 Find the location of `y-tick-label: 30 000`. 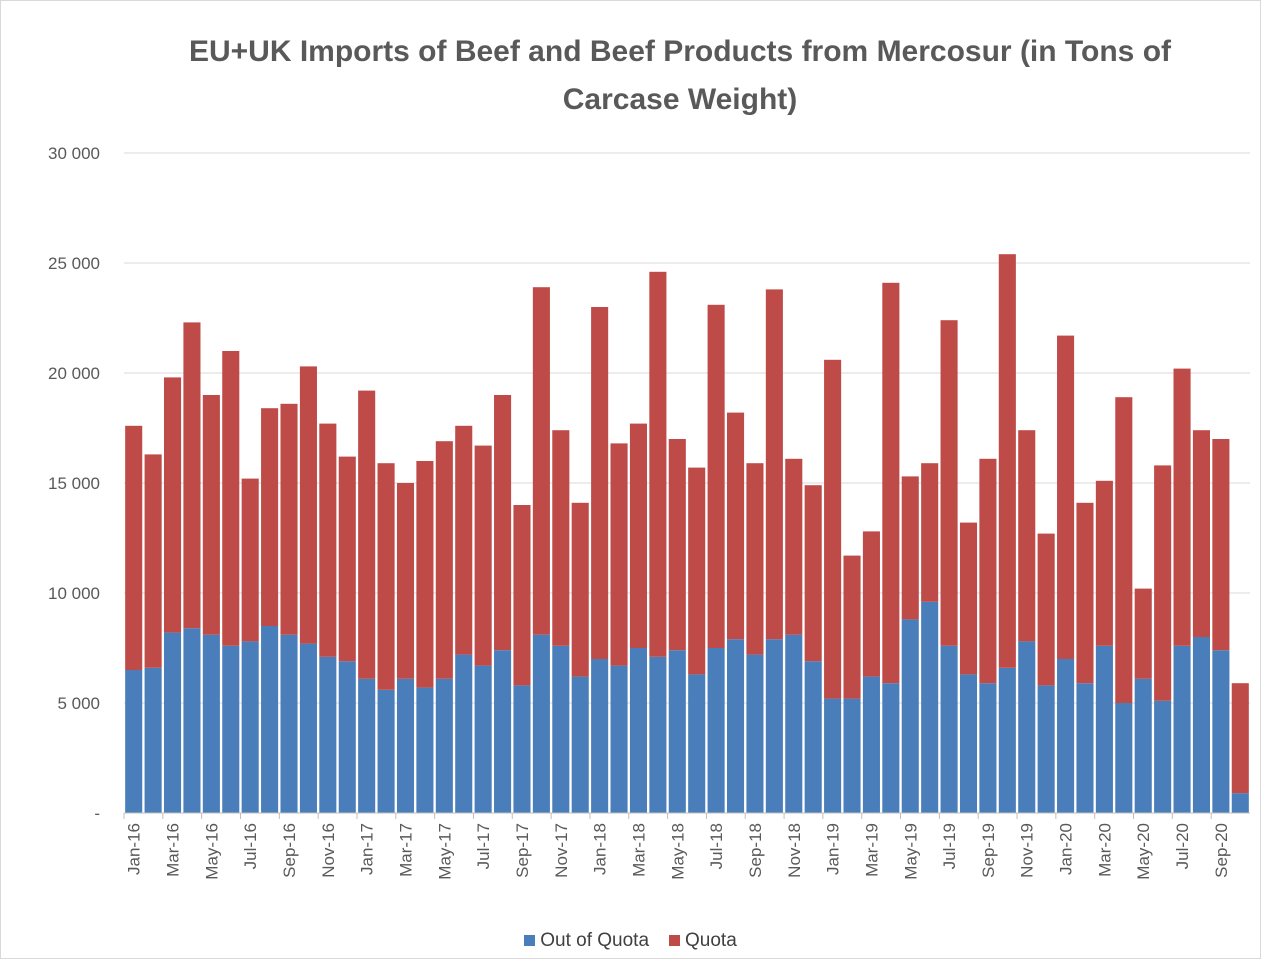

y-tick-label: 30 000 is located at coordinates (74, 153).